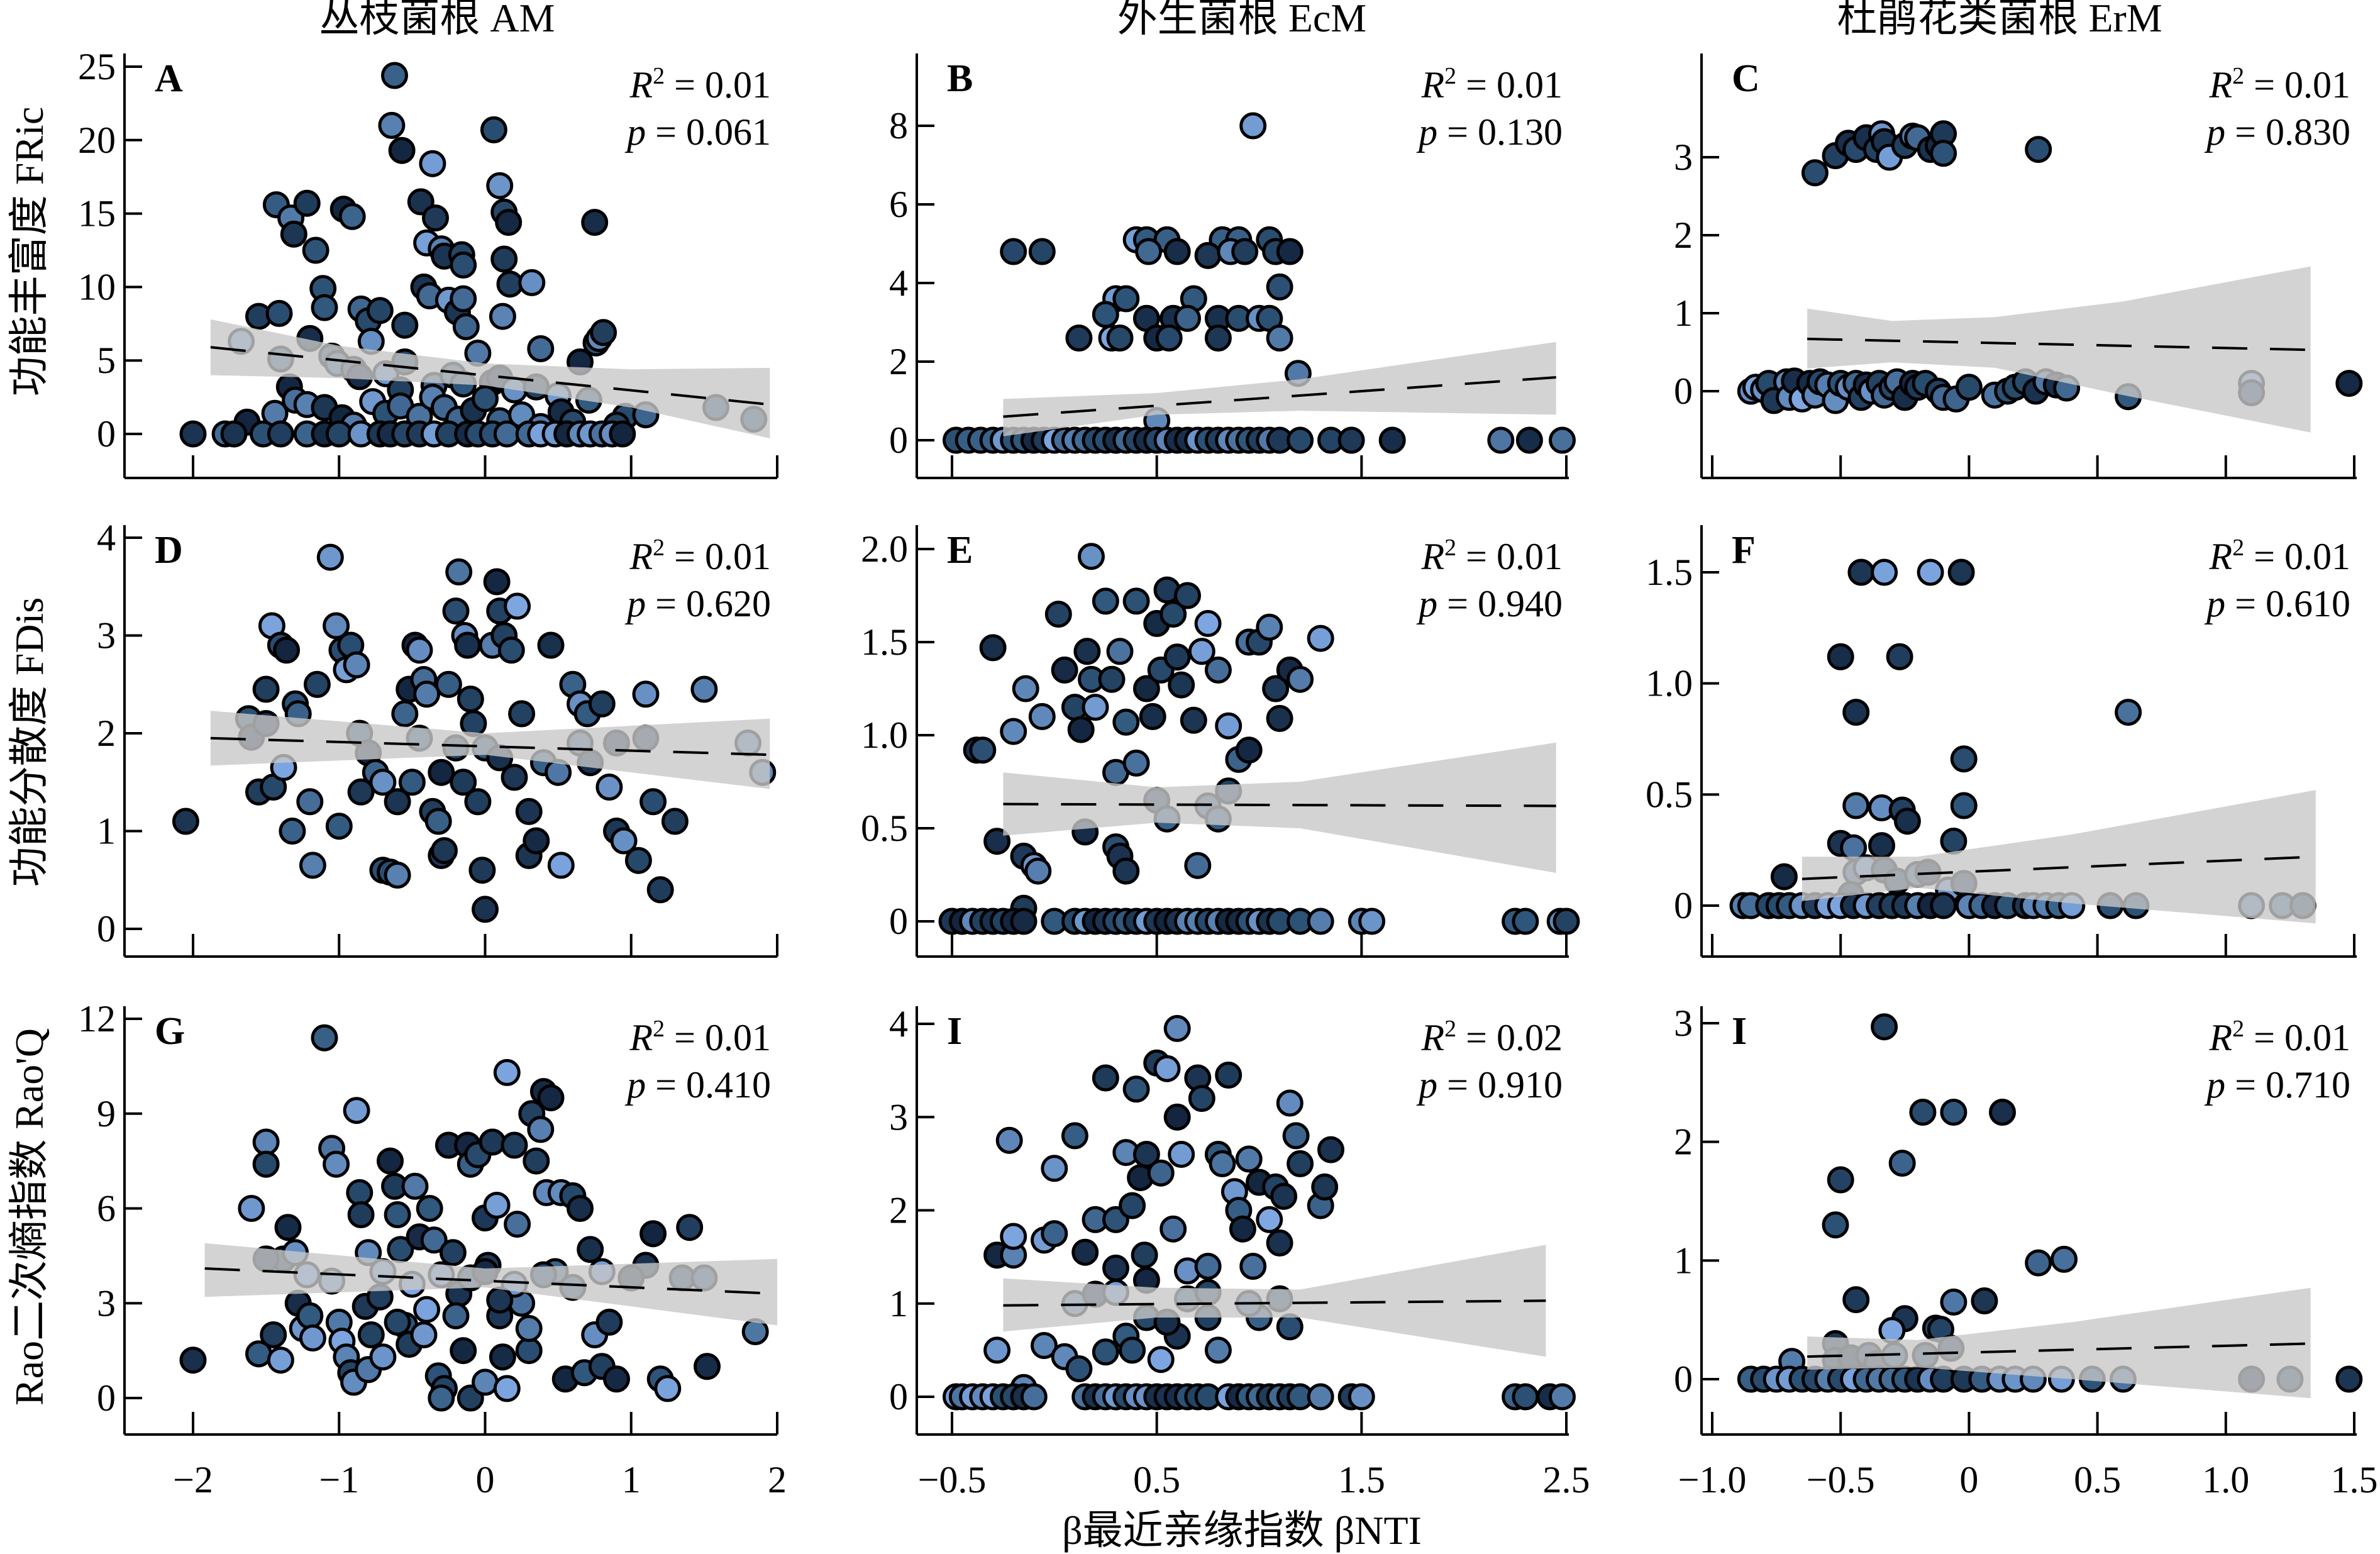  Describe the element at coordinates (884, 828) in the screenshot. I see `y-tick-label: 0.5` at that location.